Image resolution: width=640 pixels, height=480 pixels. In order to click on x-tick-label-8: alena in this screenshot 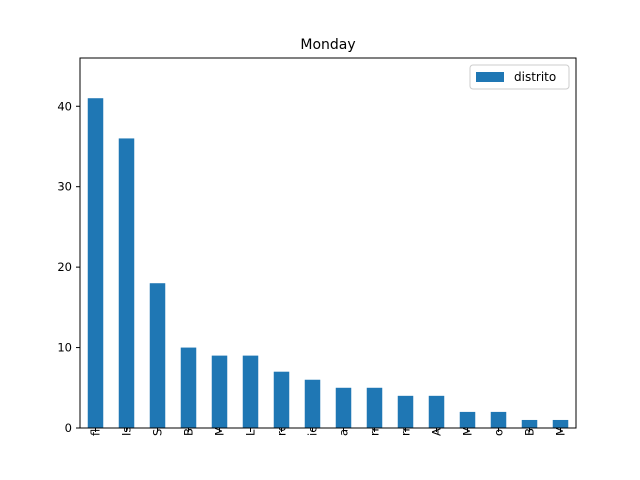, I will do `click(344, 420)`.